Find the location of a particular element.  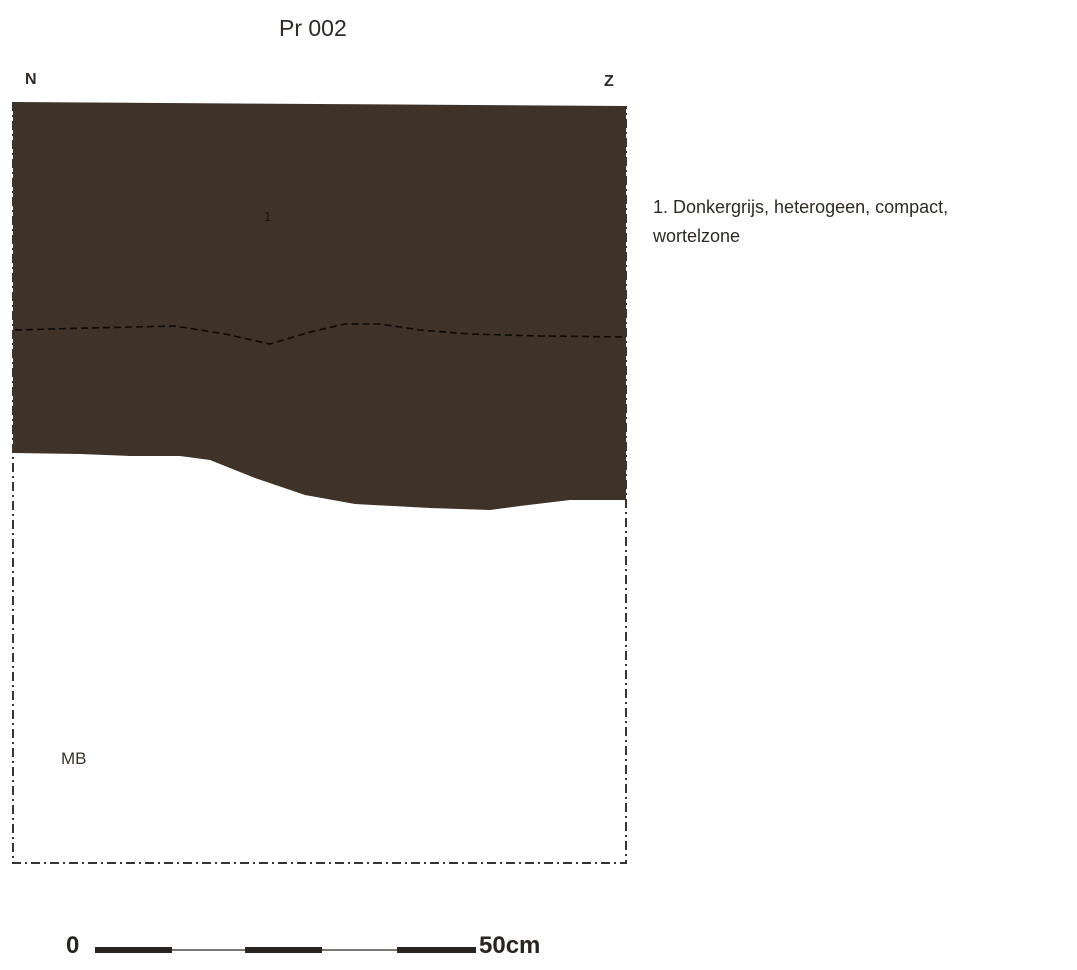

scale-bar-start-label: 0 is located at coordinates (73, 945).